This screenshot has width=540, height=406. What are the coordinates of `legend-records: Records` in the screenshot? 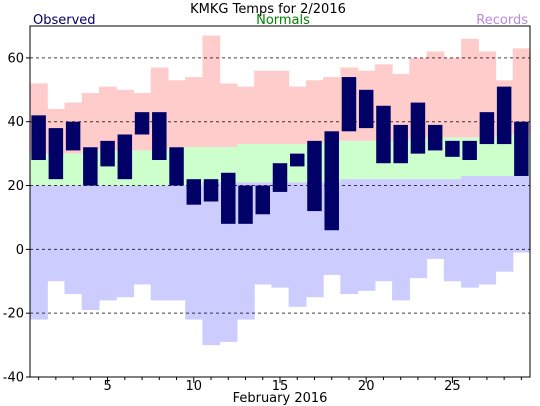 It's located at (502, 20).